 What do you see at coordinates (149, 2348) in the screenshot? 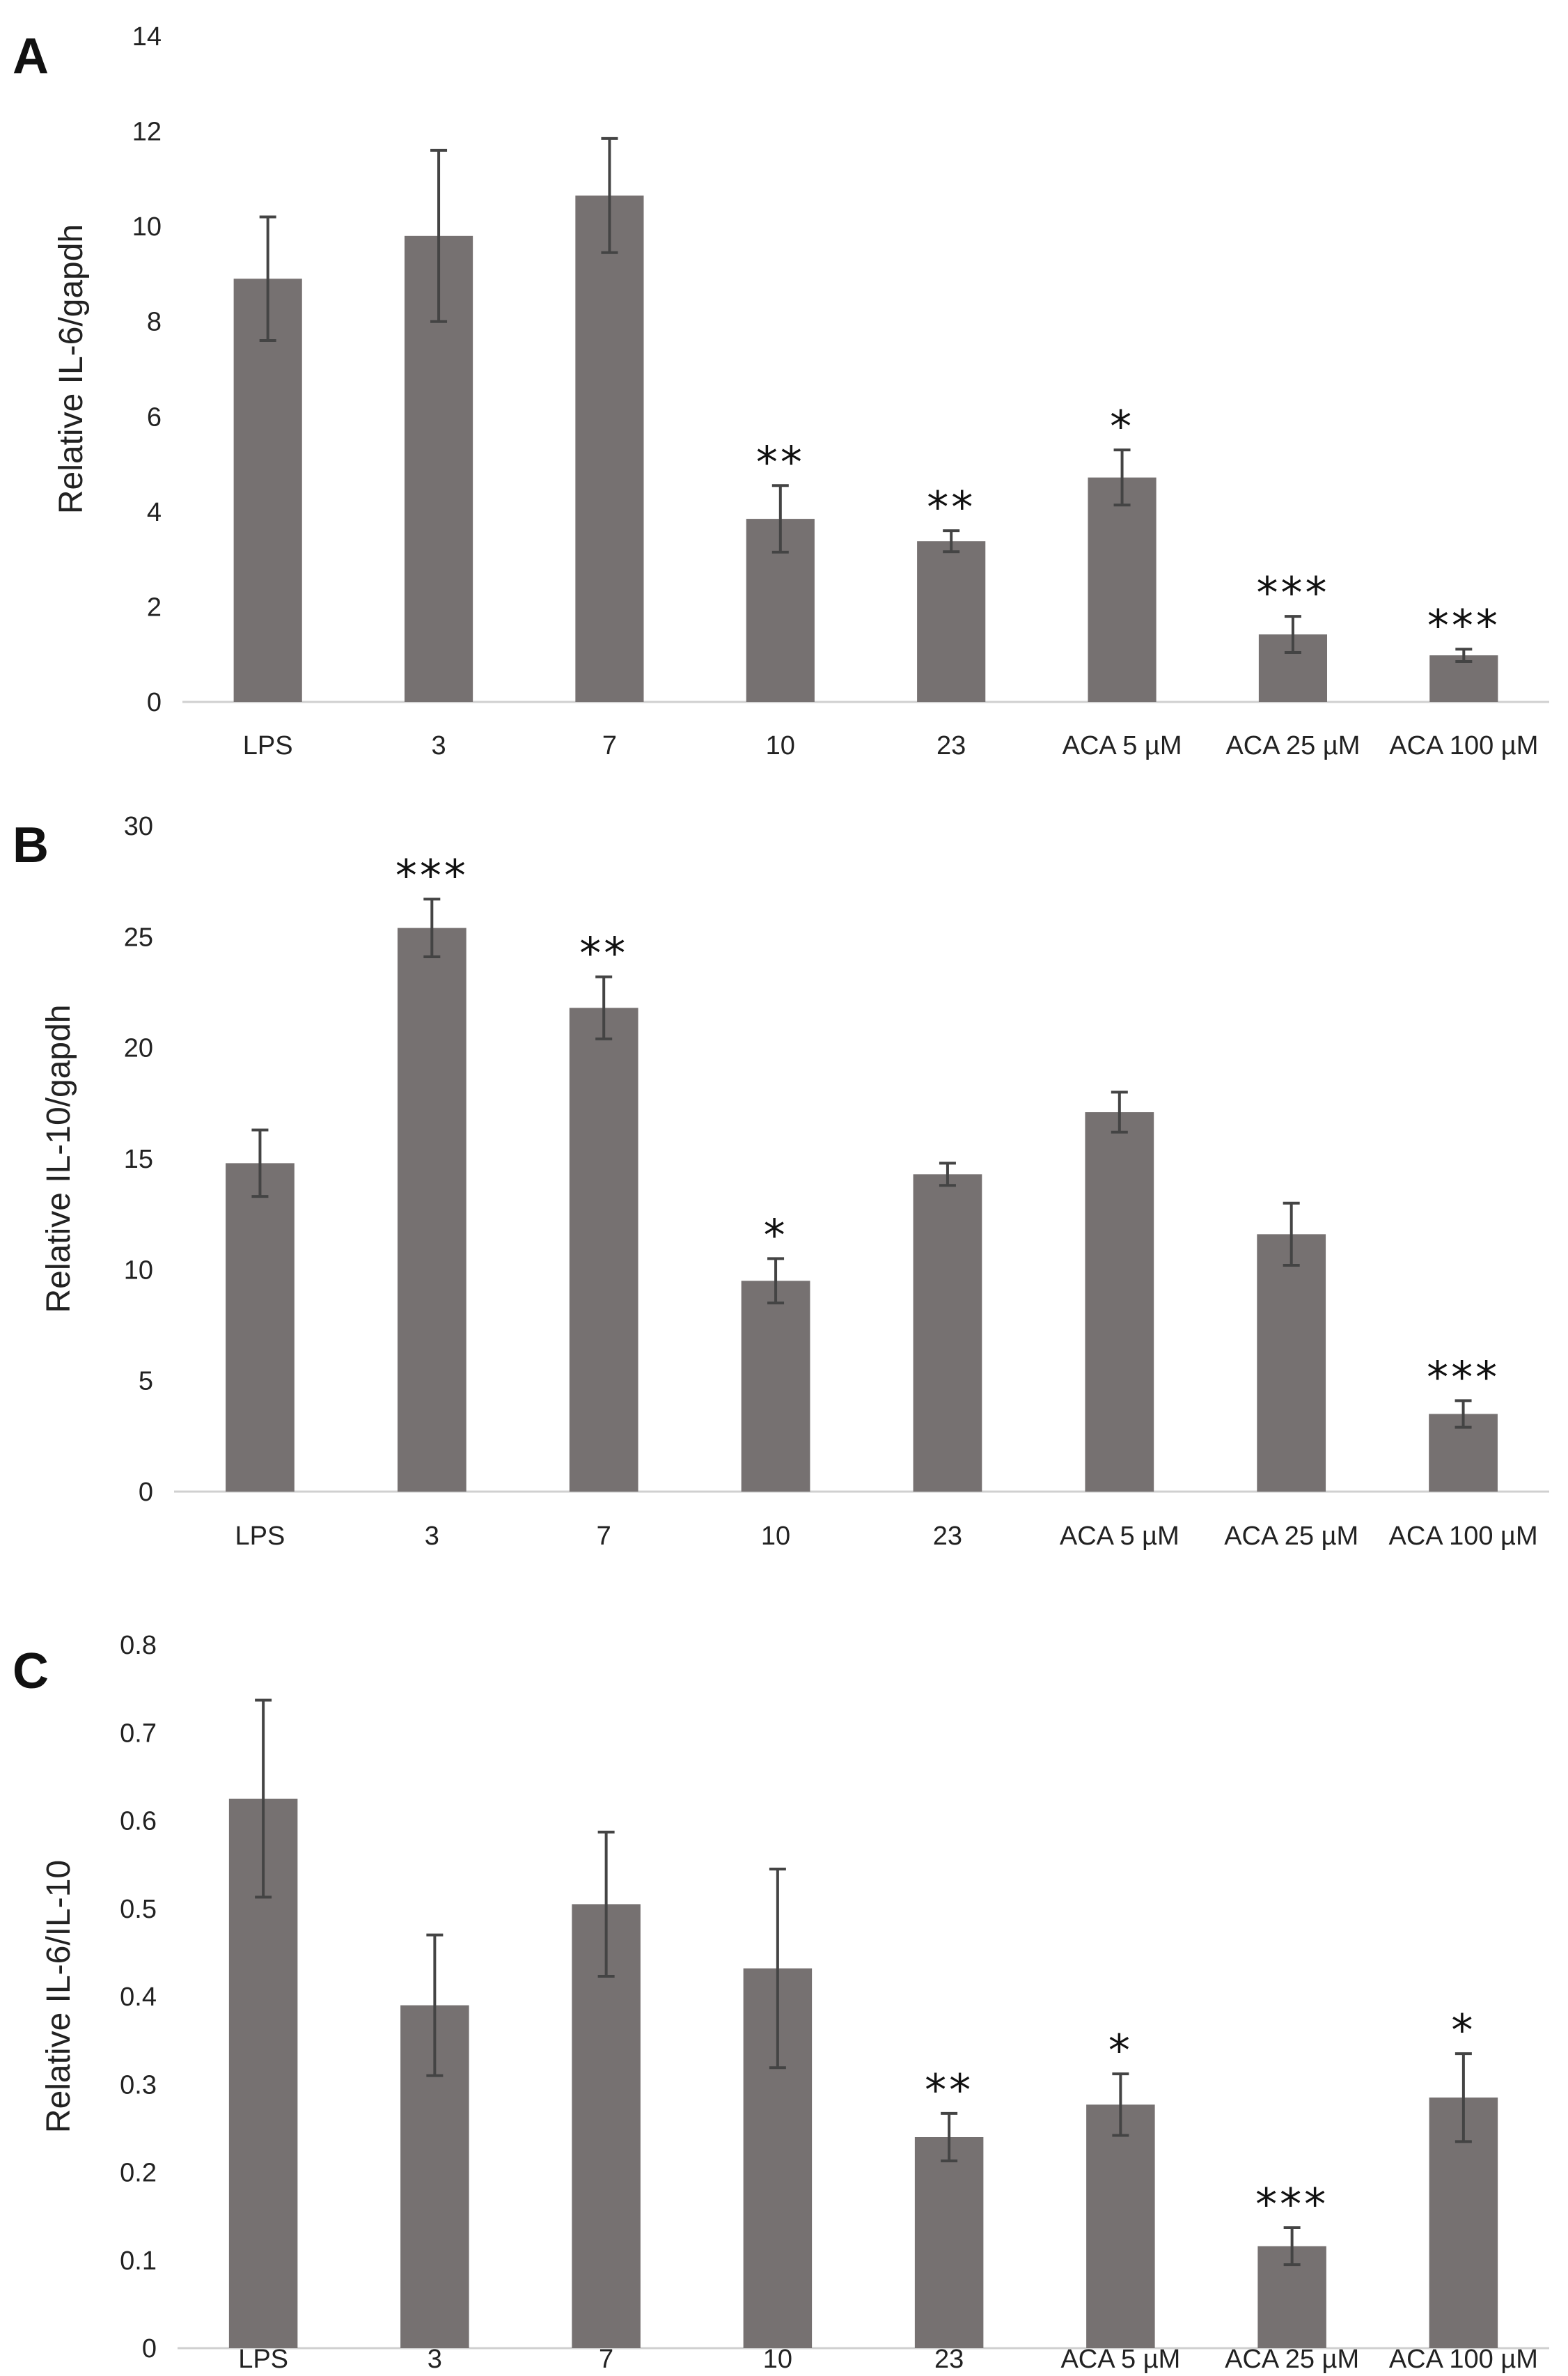
I see `panel-c-y-tick-label: 0` at bounding box center [149, 2348].